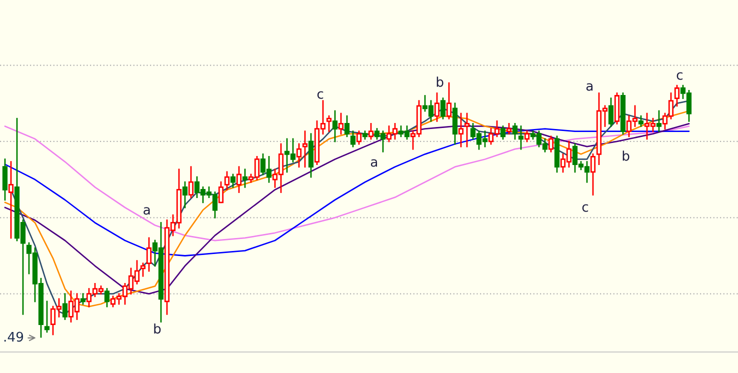  I want to click on text: c, so click(679, 76).